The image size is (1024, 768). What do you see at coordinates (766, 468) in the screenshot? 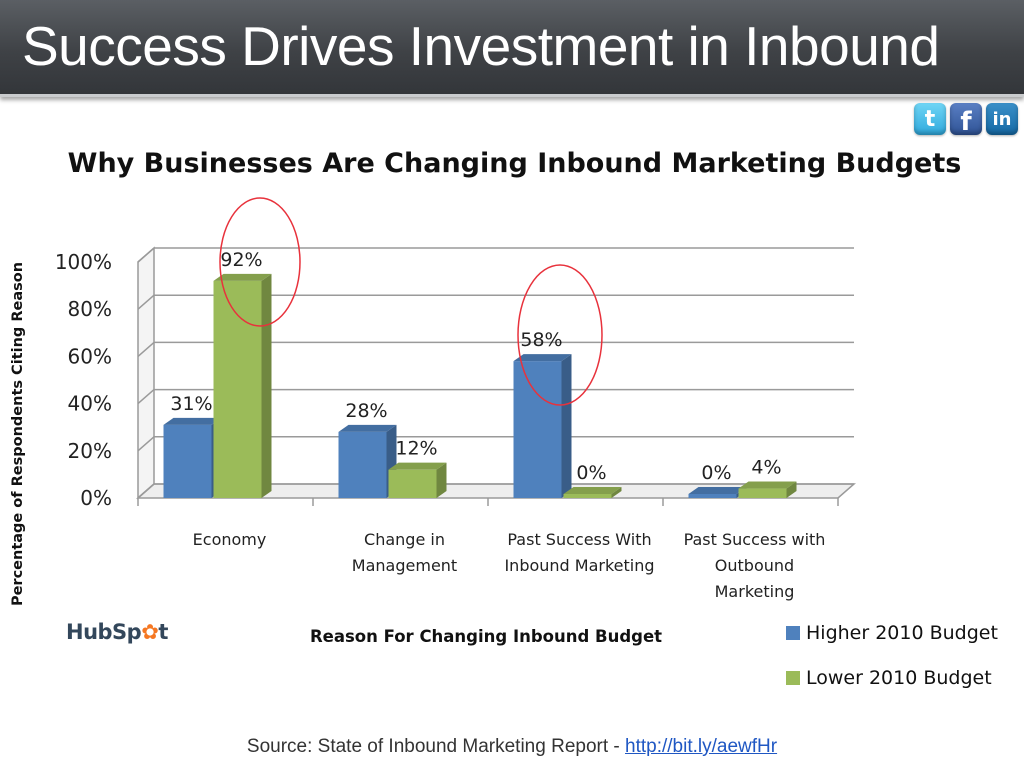
I see `data-label: 4%` at bounding box center [766, 468].